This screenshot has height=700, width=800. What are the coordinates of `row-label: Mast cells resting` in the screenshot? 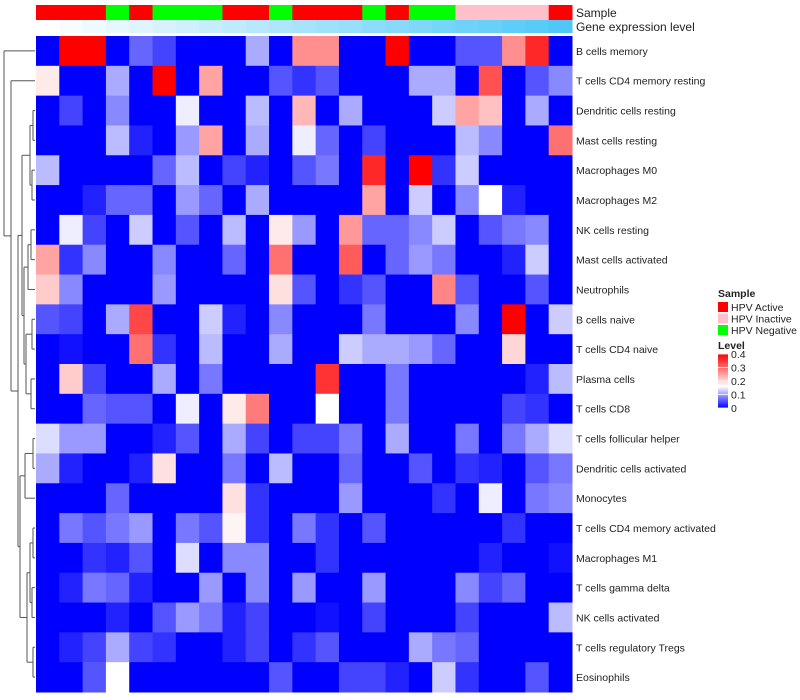 It's located at (616, 141).